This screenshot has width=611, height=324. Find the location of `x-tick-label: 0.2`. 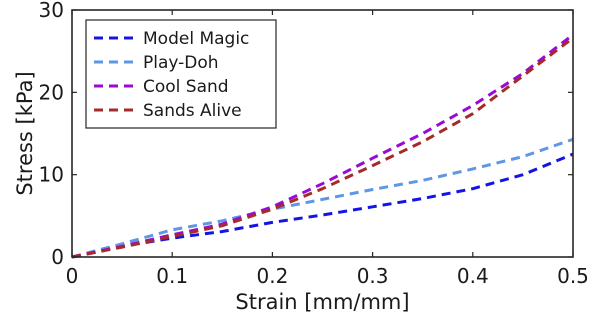

x-tick-label: 0.2 is located at coordinates (272, 276).